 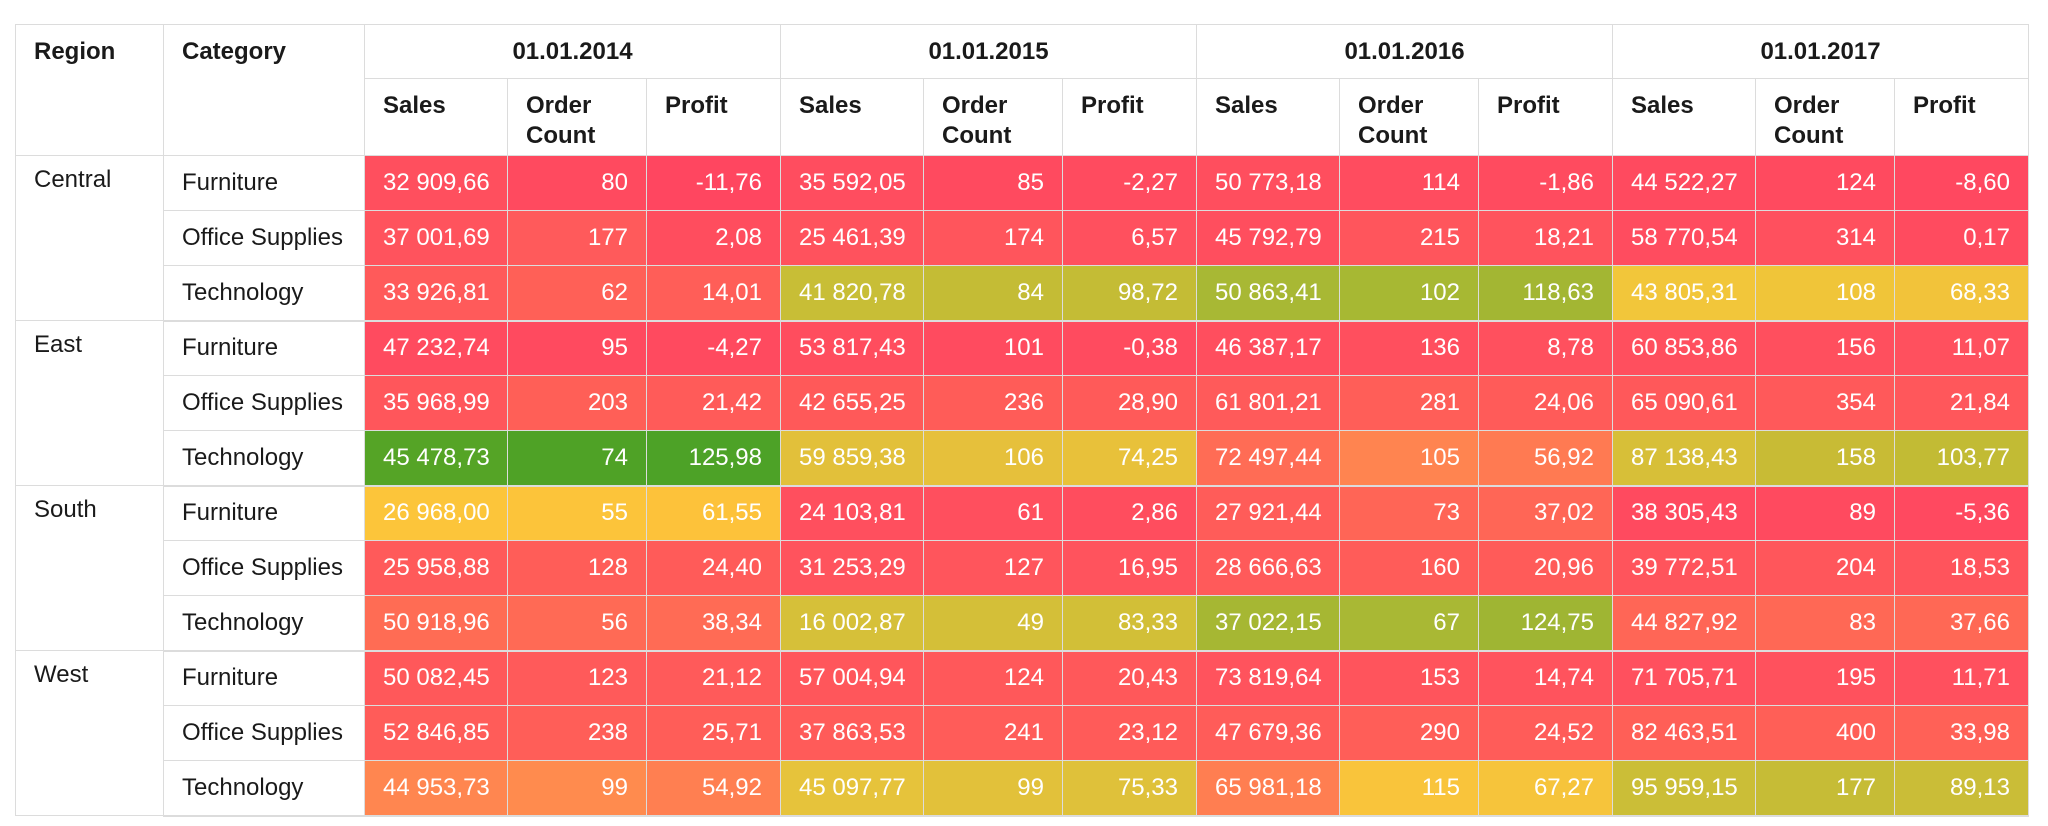 What do you see at coordinates (1825, 733) in the screenshot?
I see `order-count-cell: 400` at bounding box center [1825, 733].